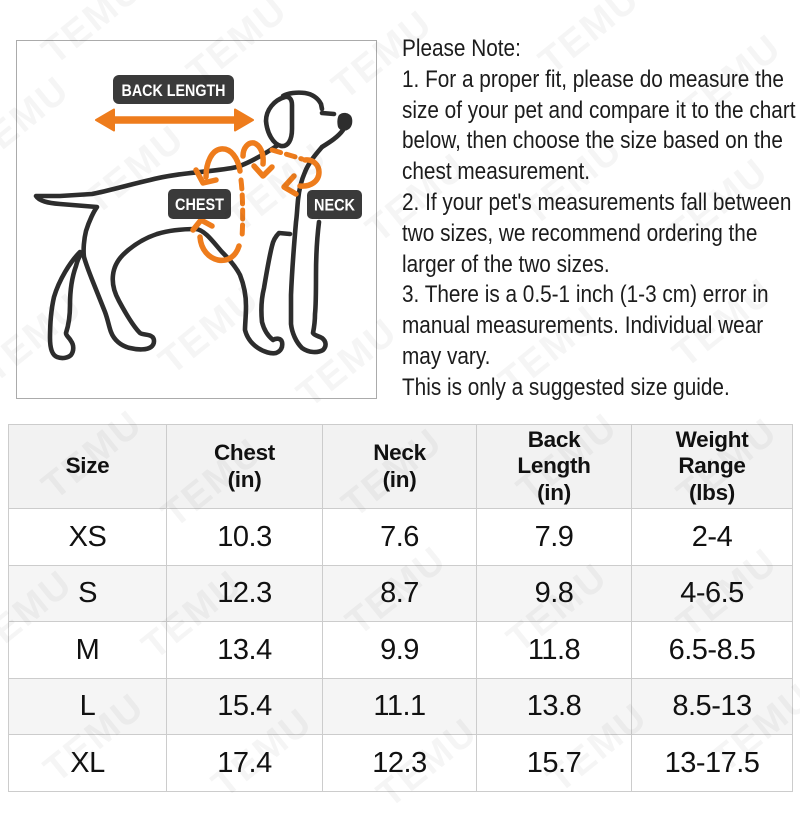 Image resolution: width=800 pixels, height=817 pixels. What do you see at coordinates (335, 205) in the screenshot?
I see `svg-text: NECK` at bounding box center [335, 205].